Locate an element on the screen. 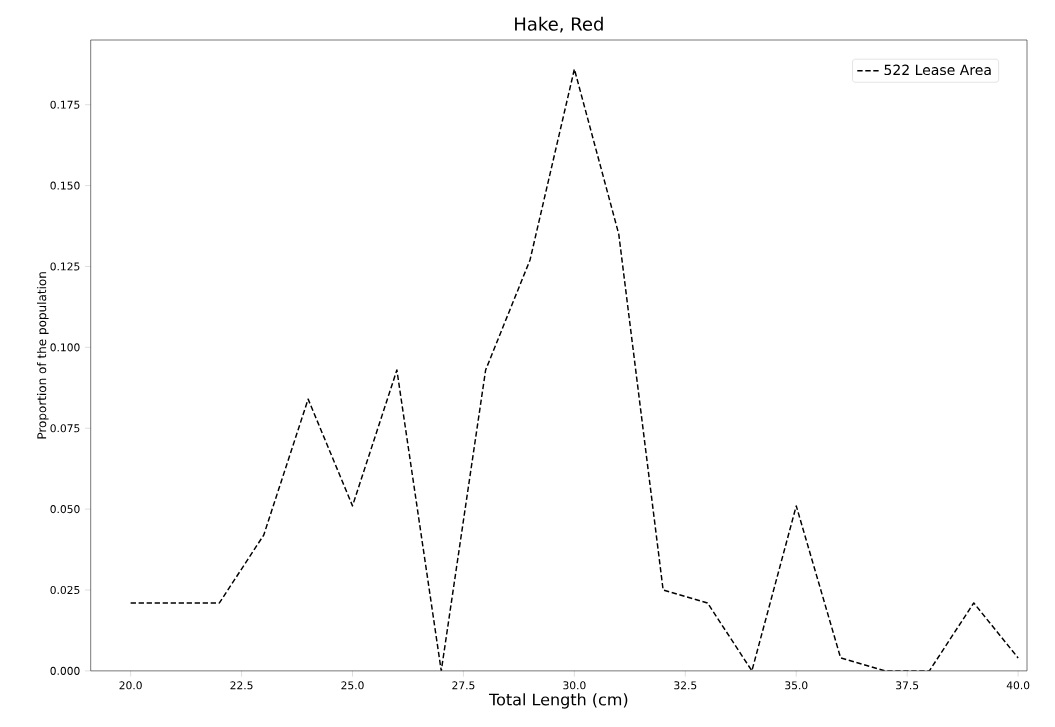 This screenshot has height=727, width=1055. chart-title: Hake, Red is located at coordinates (559, 24).